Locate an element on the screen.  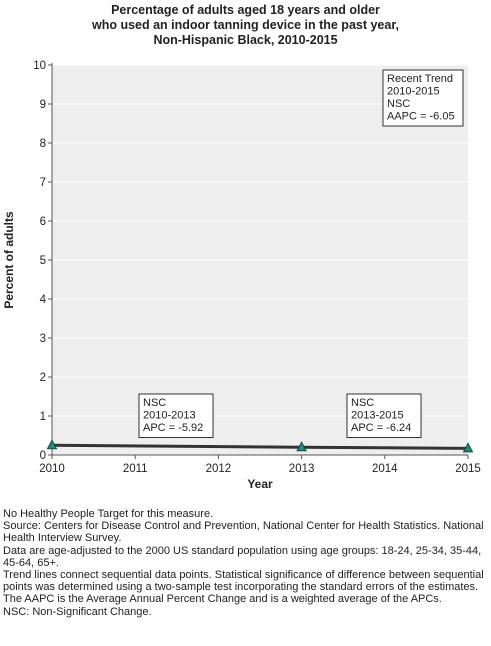
annotation-text-segment-2-1: 2013-2015 is located at coordinates (377, 416).